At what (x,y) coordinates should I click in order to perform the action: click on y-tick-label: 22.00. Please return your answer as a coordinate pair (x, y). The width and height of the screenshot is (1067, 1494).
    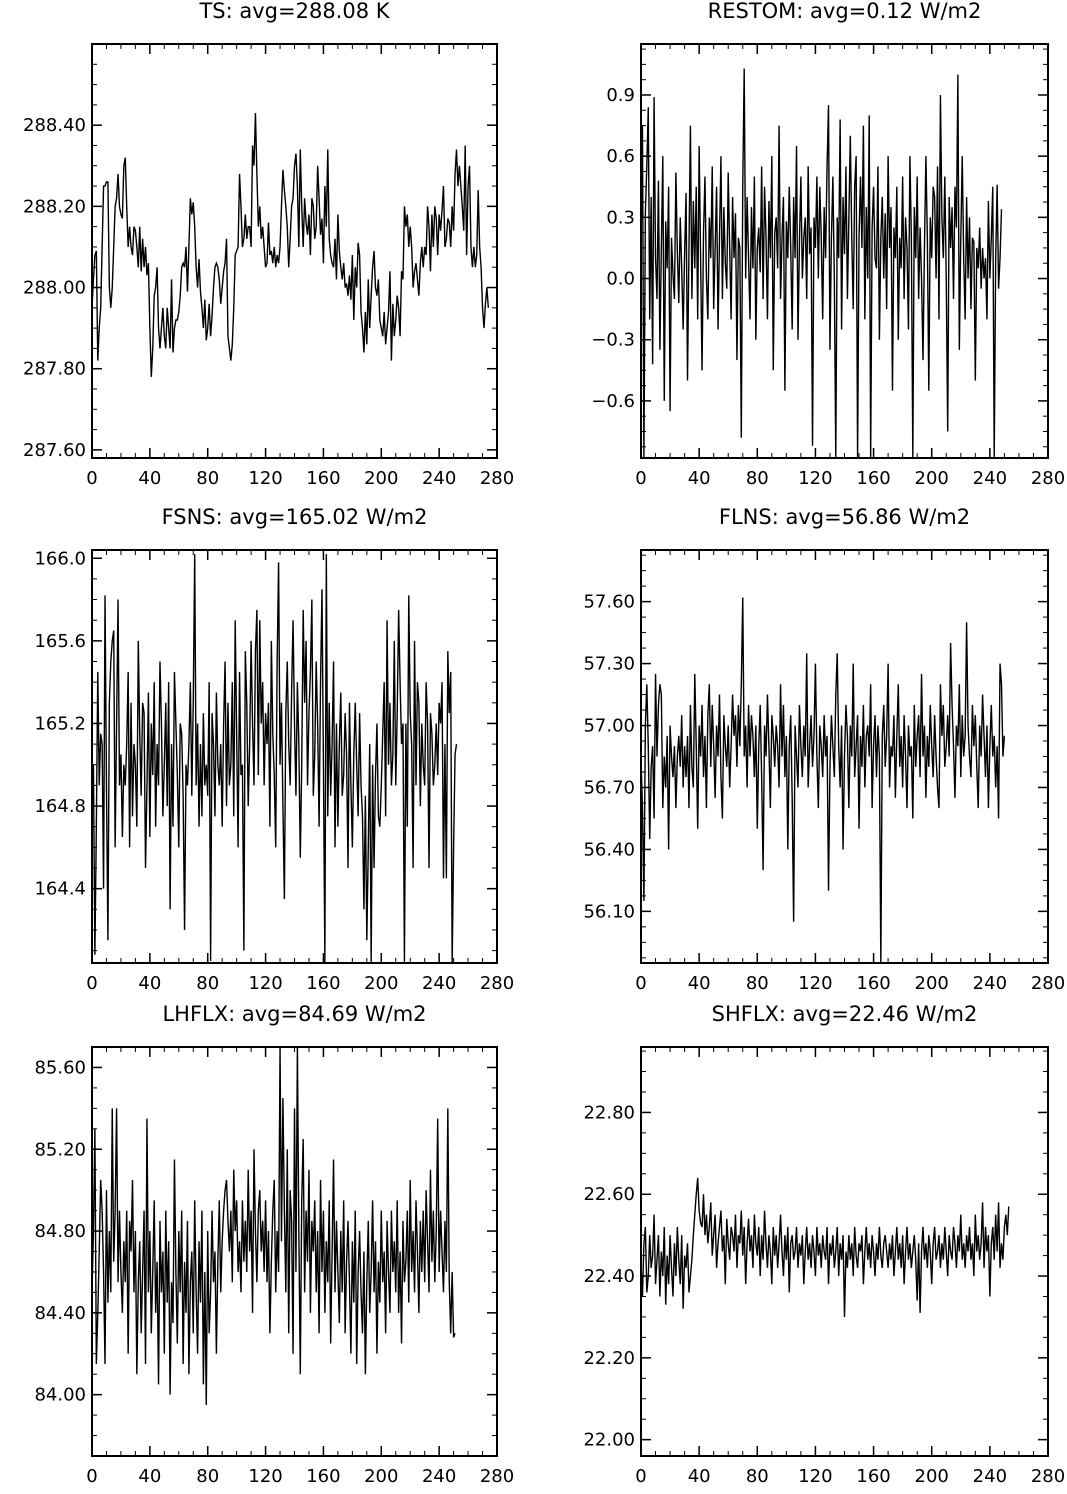
    Looking at the image, I should click on (609, 1440).